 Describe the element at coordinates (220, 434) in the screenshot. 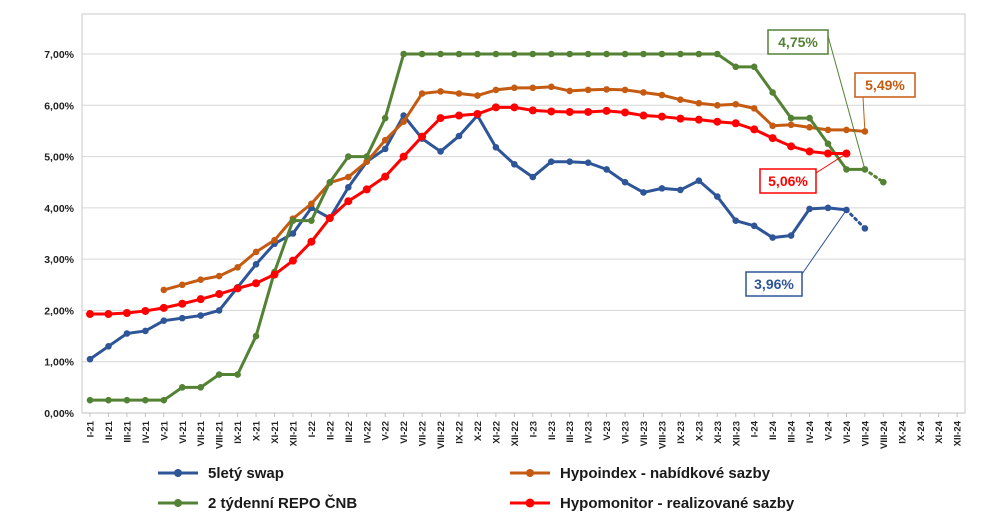

I see `x-tick-label: VIII-21` at that location.